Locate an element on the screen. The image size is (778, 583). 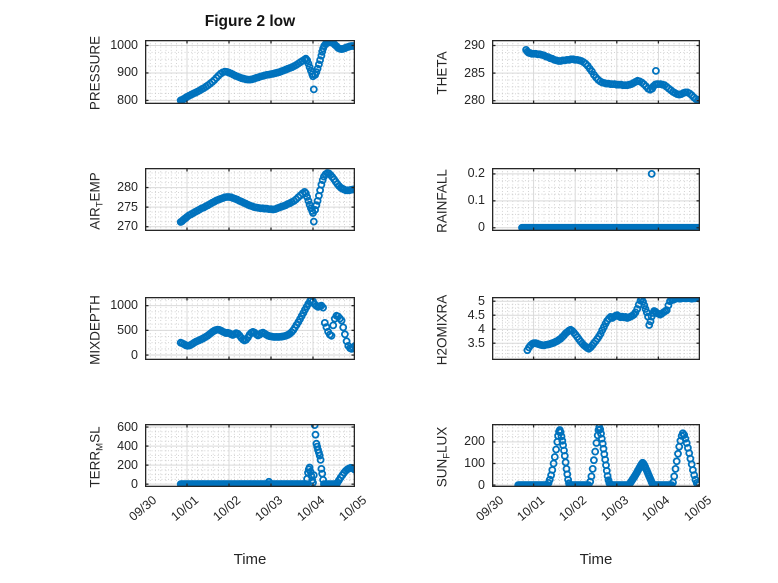
y-tick-label-theta: 285 is located at coordinates (474, 72).